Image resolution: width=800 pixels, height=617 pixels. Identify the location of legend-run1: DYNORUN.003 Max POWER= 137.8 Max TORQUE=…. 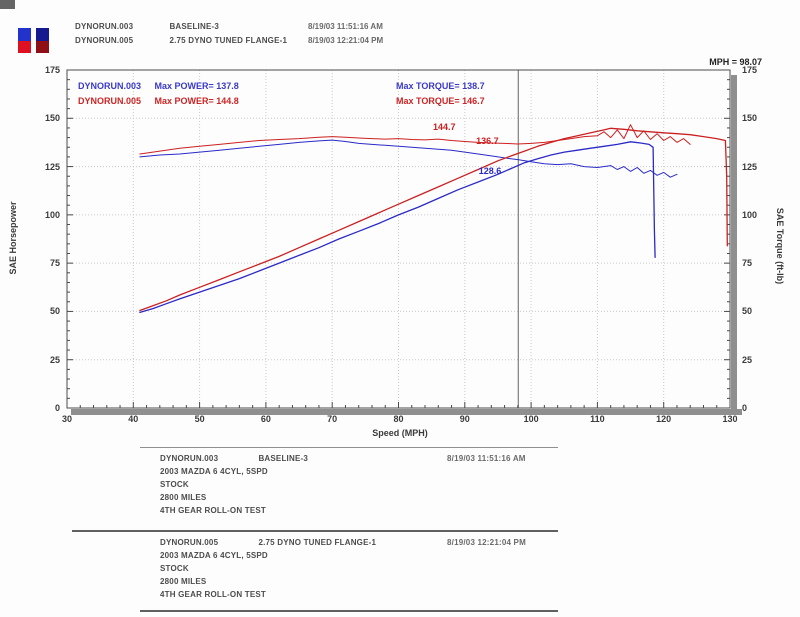
(281, 86).